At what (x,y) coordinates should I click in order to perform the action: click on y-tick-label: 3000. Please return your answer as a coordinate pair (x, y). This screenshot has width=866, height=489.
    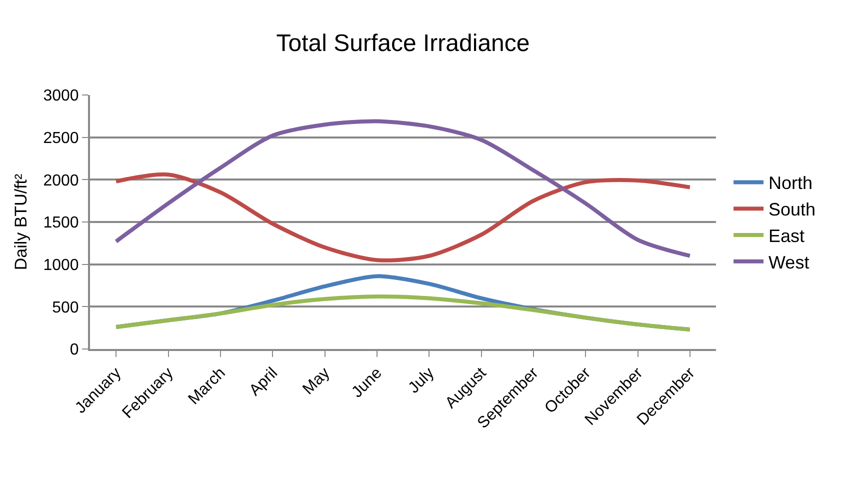
    Looking at the image, I should click on (61, 96).